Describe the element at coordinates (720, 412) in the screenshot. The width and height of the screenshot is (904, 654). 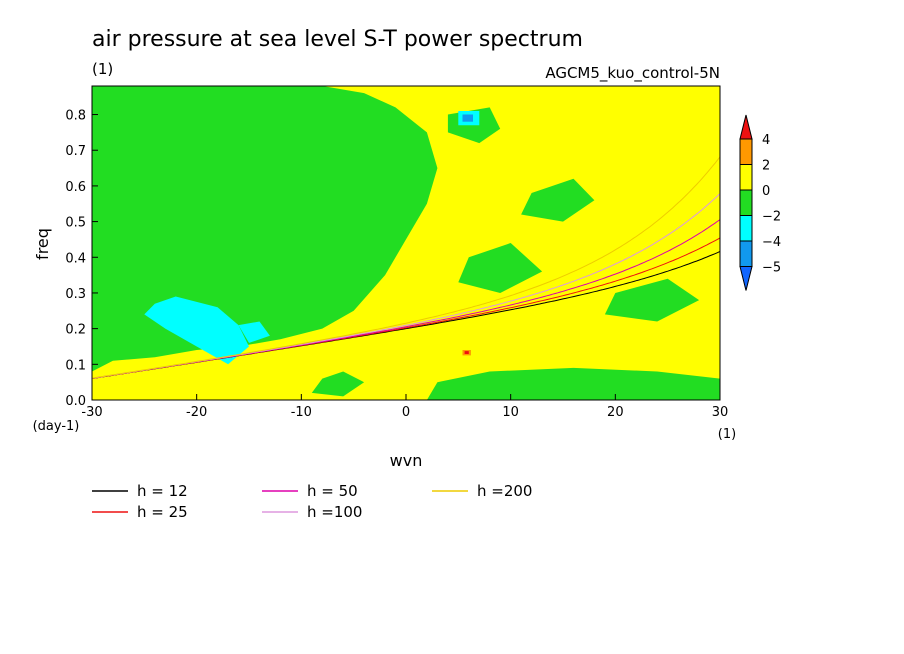
I see `x-tick-label: 30` at that location.